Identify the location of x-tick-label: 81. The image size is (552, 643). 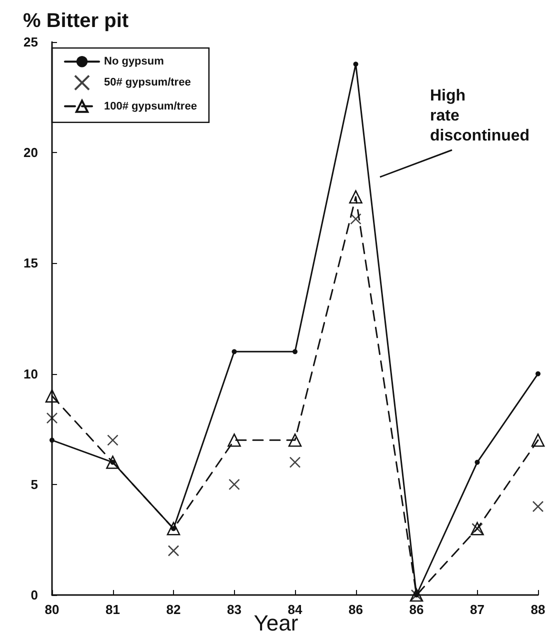
(113, 609).